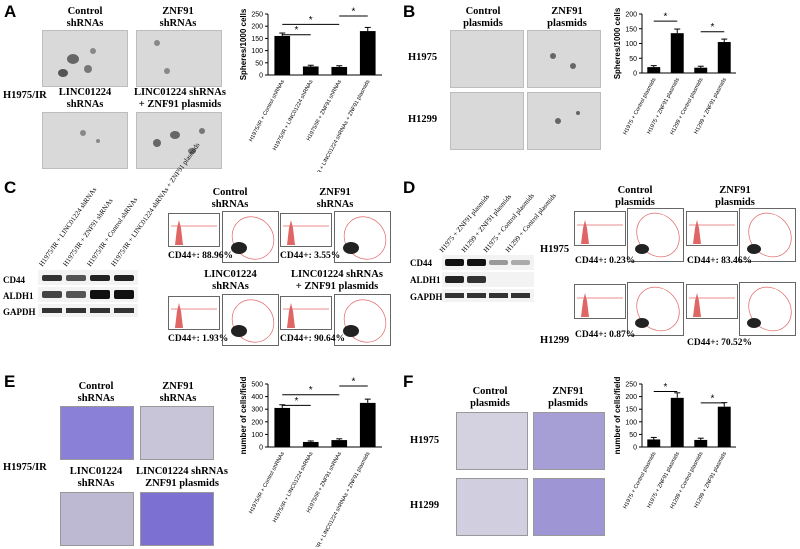  What do you see at coordinates (483, 17) in the screenshot?
I see `panel-b-caption-control: Control plasmids` at bounding box center [483, 17].